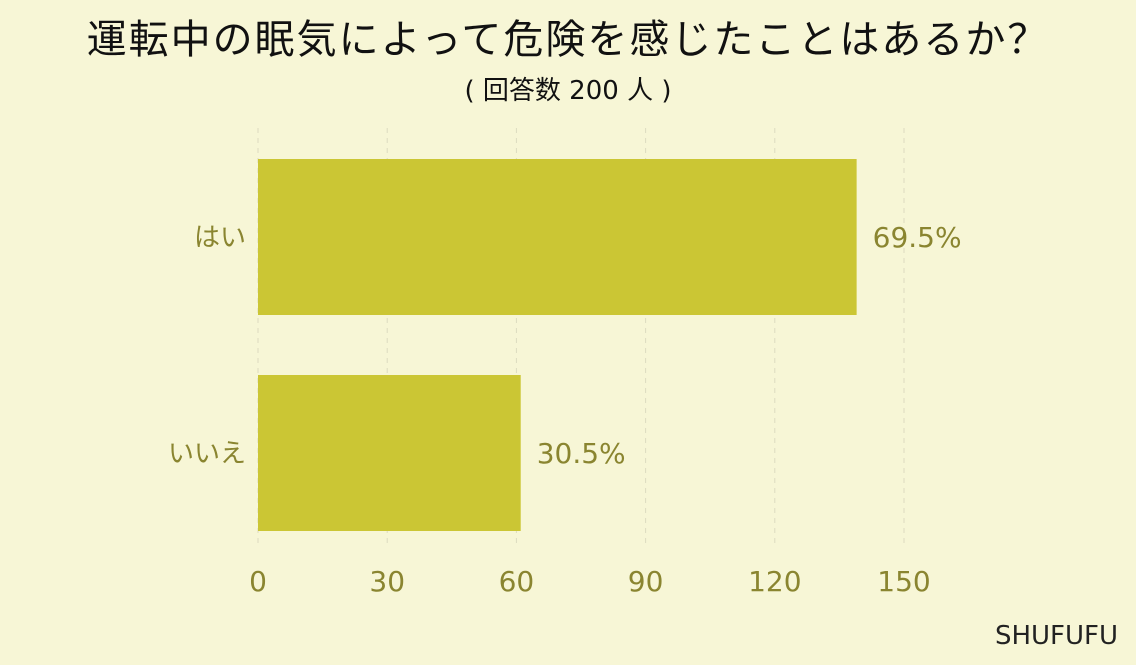  What do you see at coordinates (568, 91) in the screenshot?
I see `chart-subtitle: ( 回答数 200 人 )` at bounding box center [568, 91].